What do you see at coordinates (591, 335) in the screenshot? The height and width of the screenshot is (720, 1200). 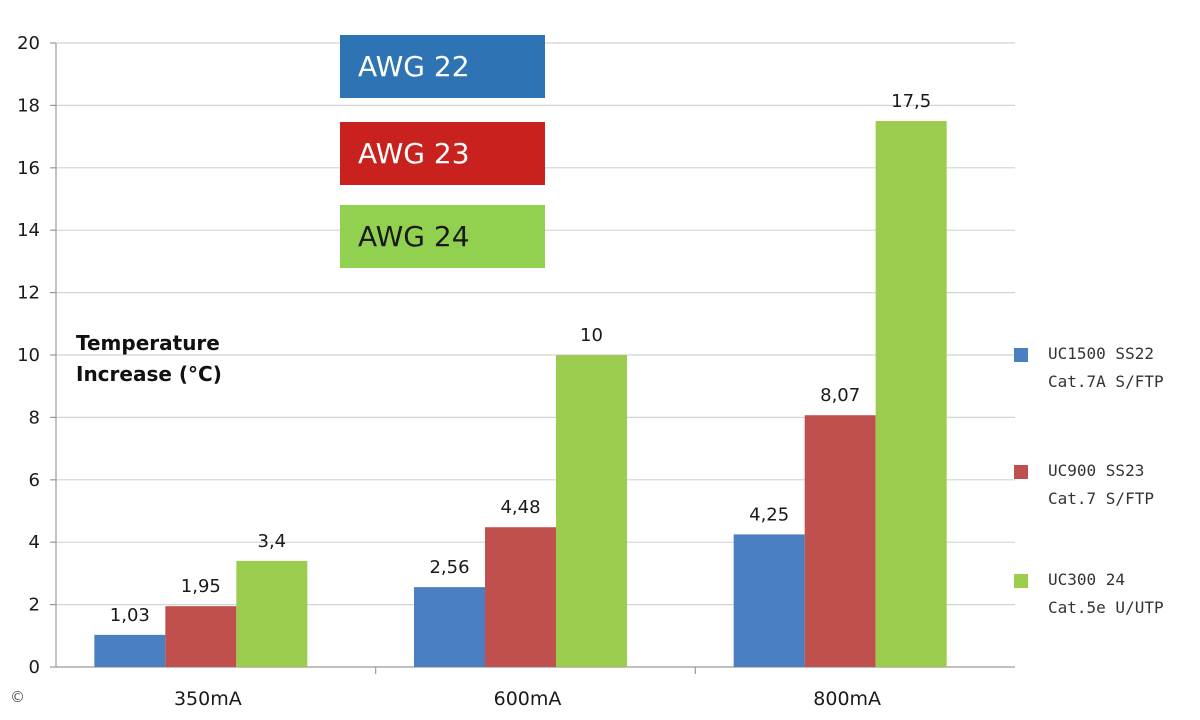 I see `data-label: 10` at bounding box center [591, 335].